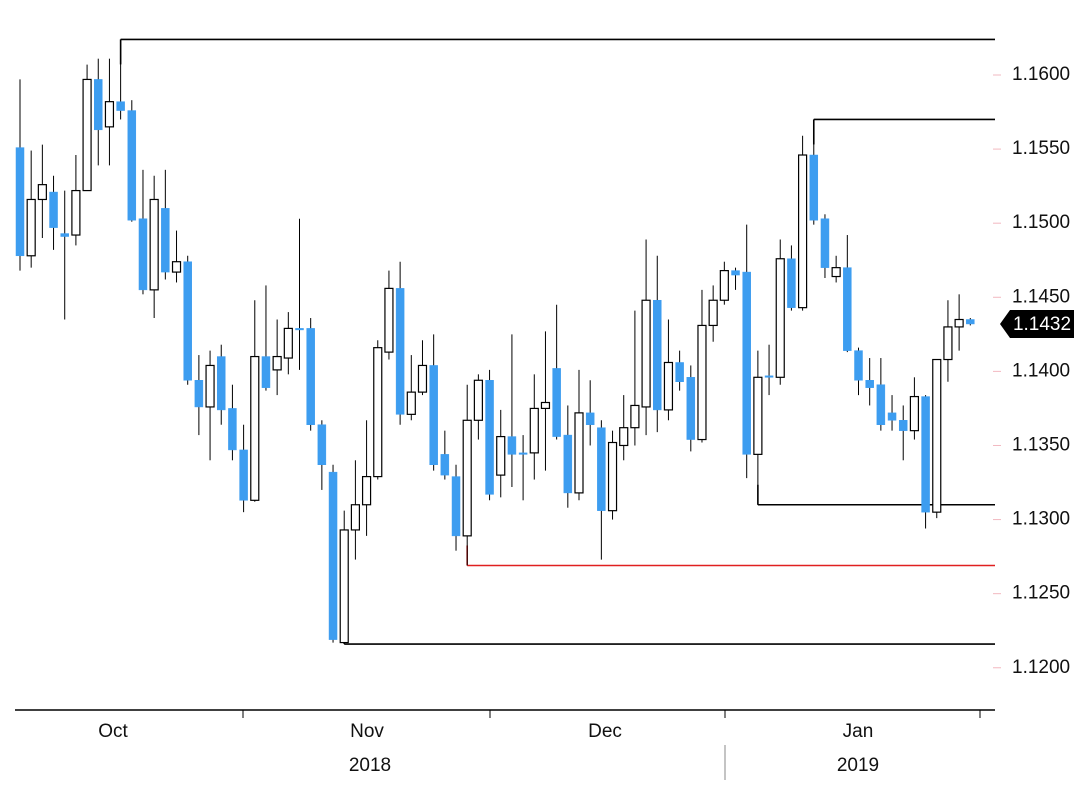 The height and width of the screenshot is (799, 1092). I want to click on x-tick-label: Dec, so click(605, 731).